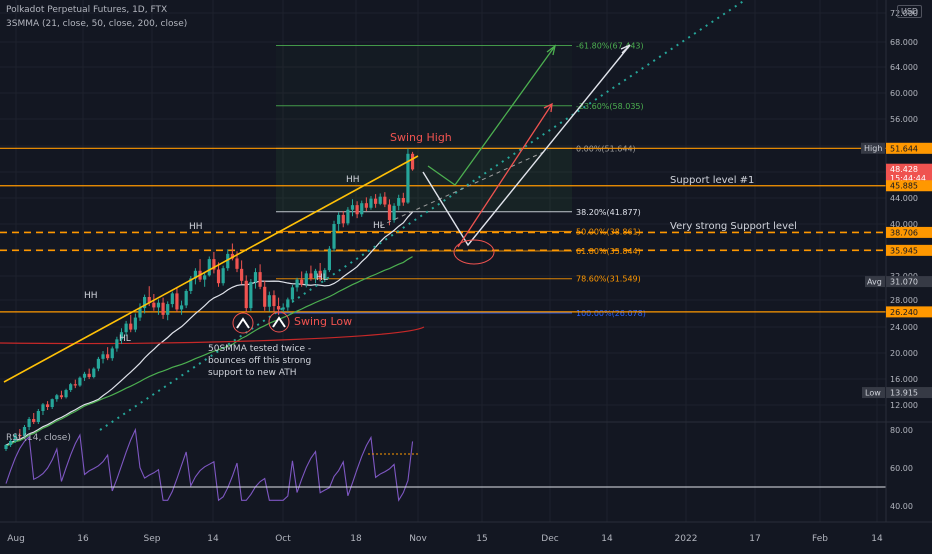  What do you see at coordinates (873, 148) in the screenshot?
I see `high-label: High` at bounding box center [873, 148].